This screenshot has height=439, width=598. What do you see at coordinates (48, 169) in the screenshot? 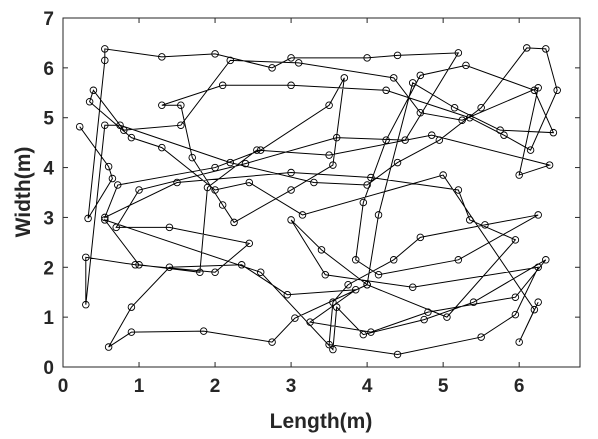
I see `y-tick-label: 4` at bounding box center [48, 169].